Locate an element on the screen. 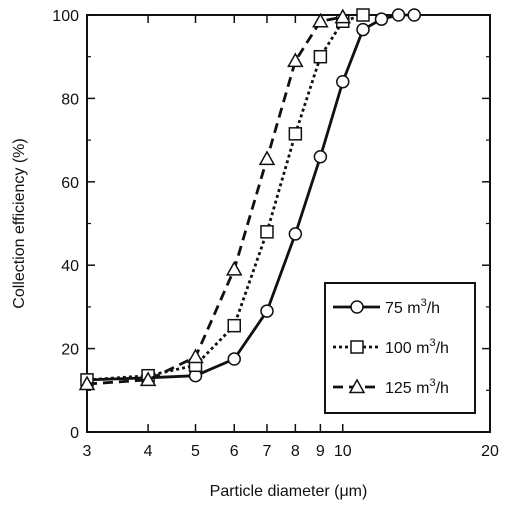 Image resolution: width=510 pixels, height=506 pixels. x-axis-title: Particle diameter (μm) is located at coordinates (289, 491).